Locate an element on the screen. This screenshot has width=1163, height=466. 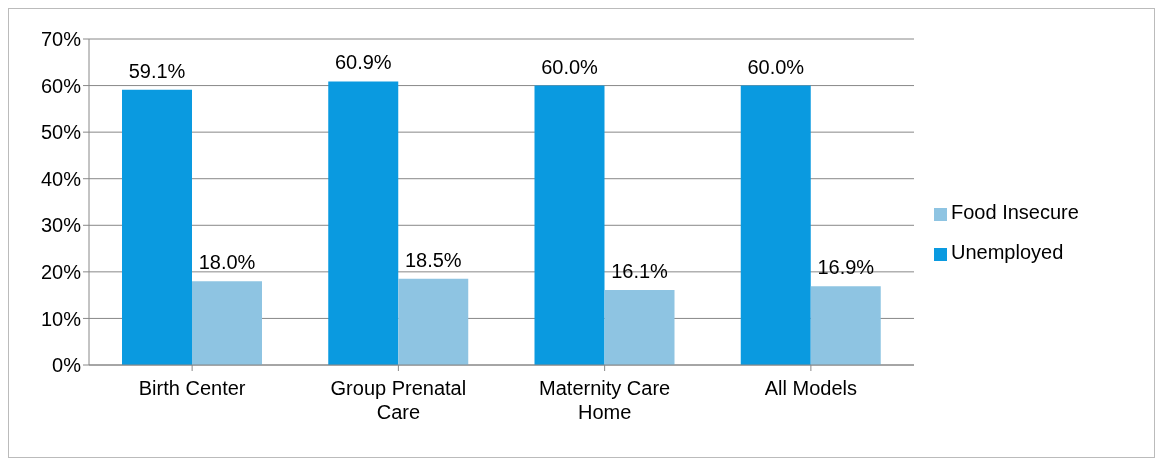
data-label: 60.9% is located at coordinates (363, 62).